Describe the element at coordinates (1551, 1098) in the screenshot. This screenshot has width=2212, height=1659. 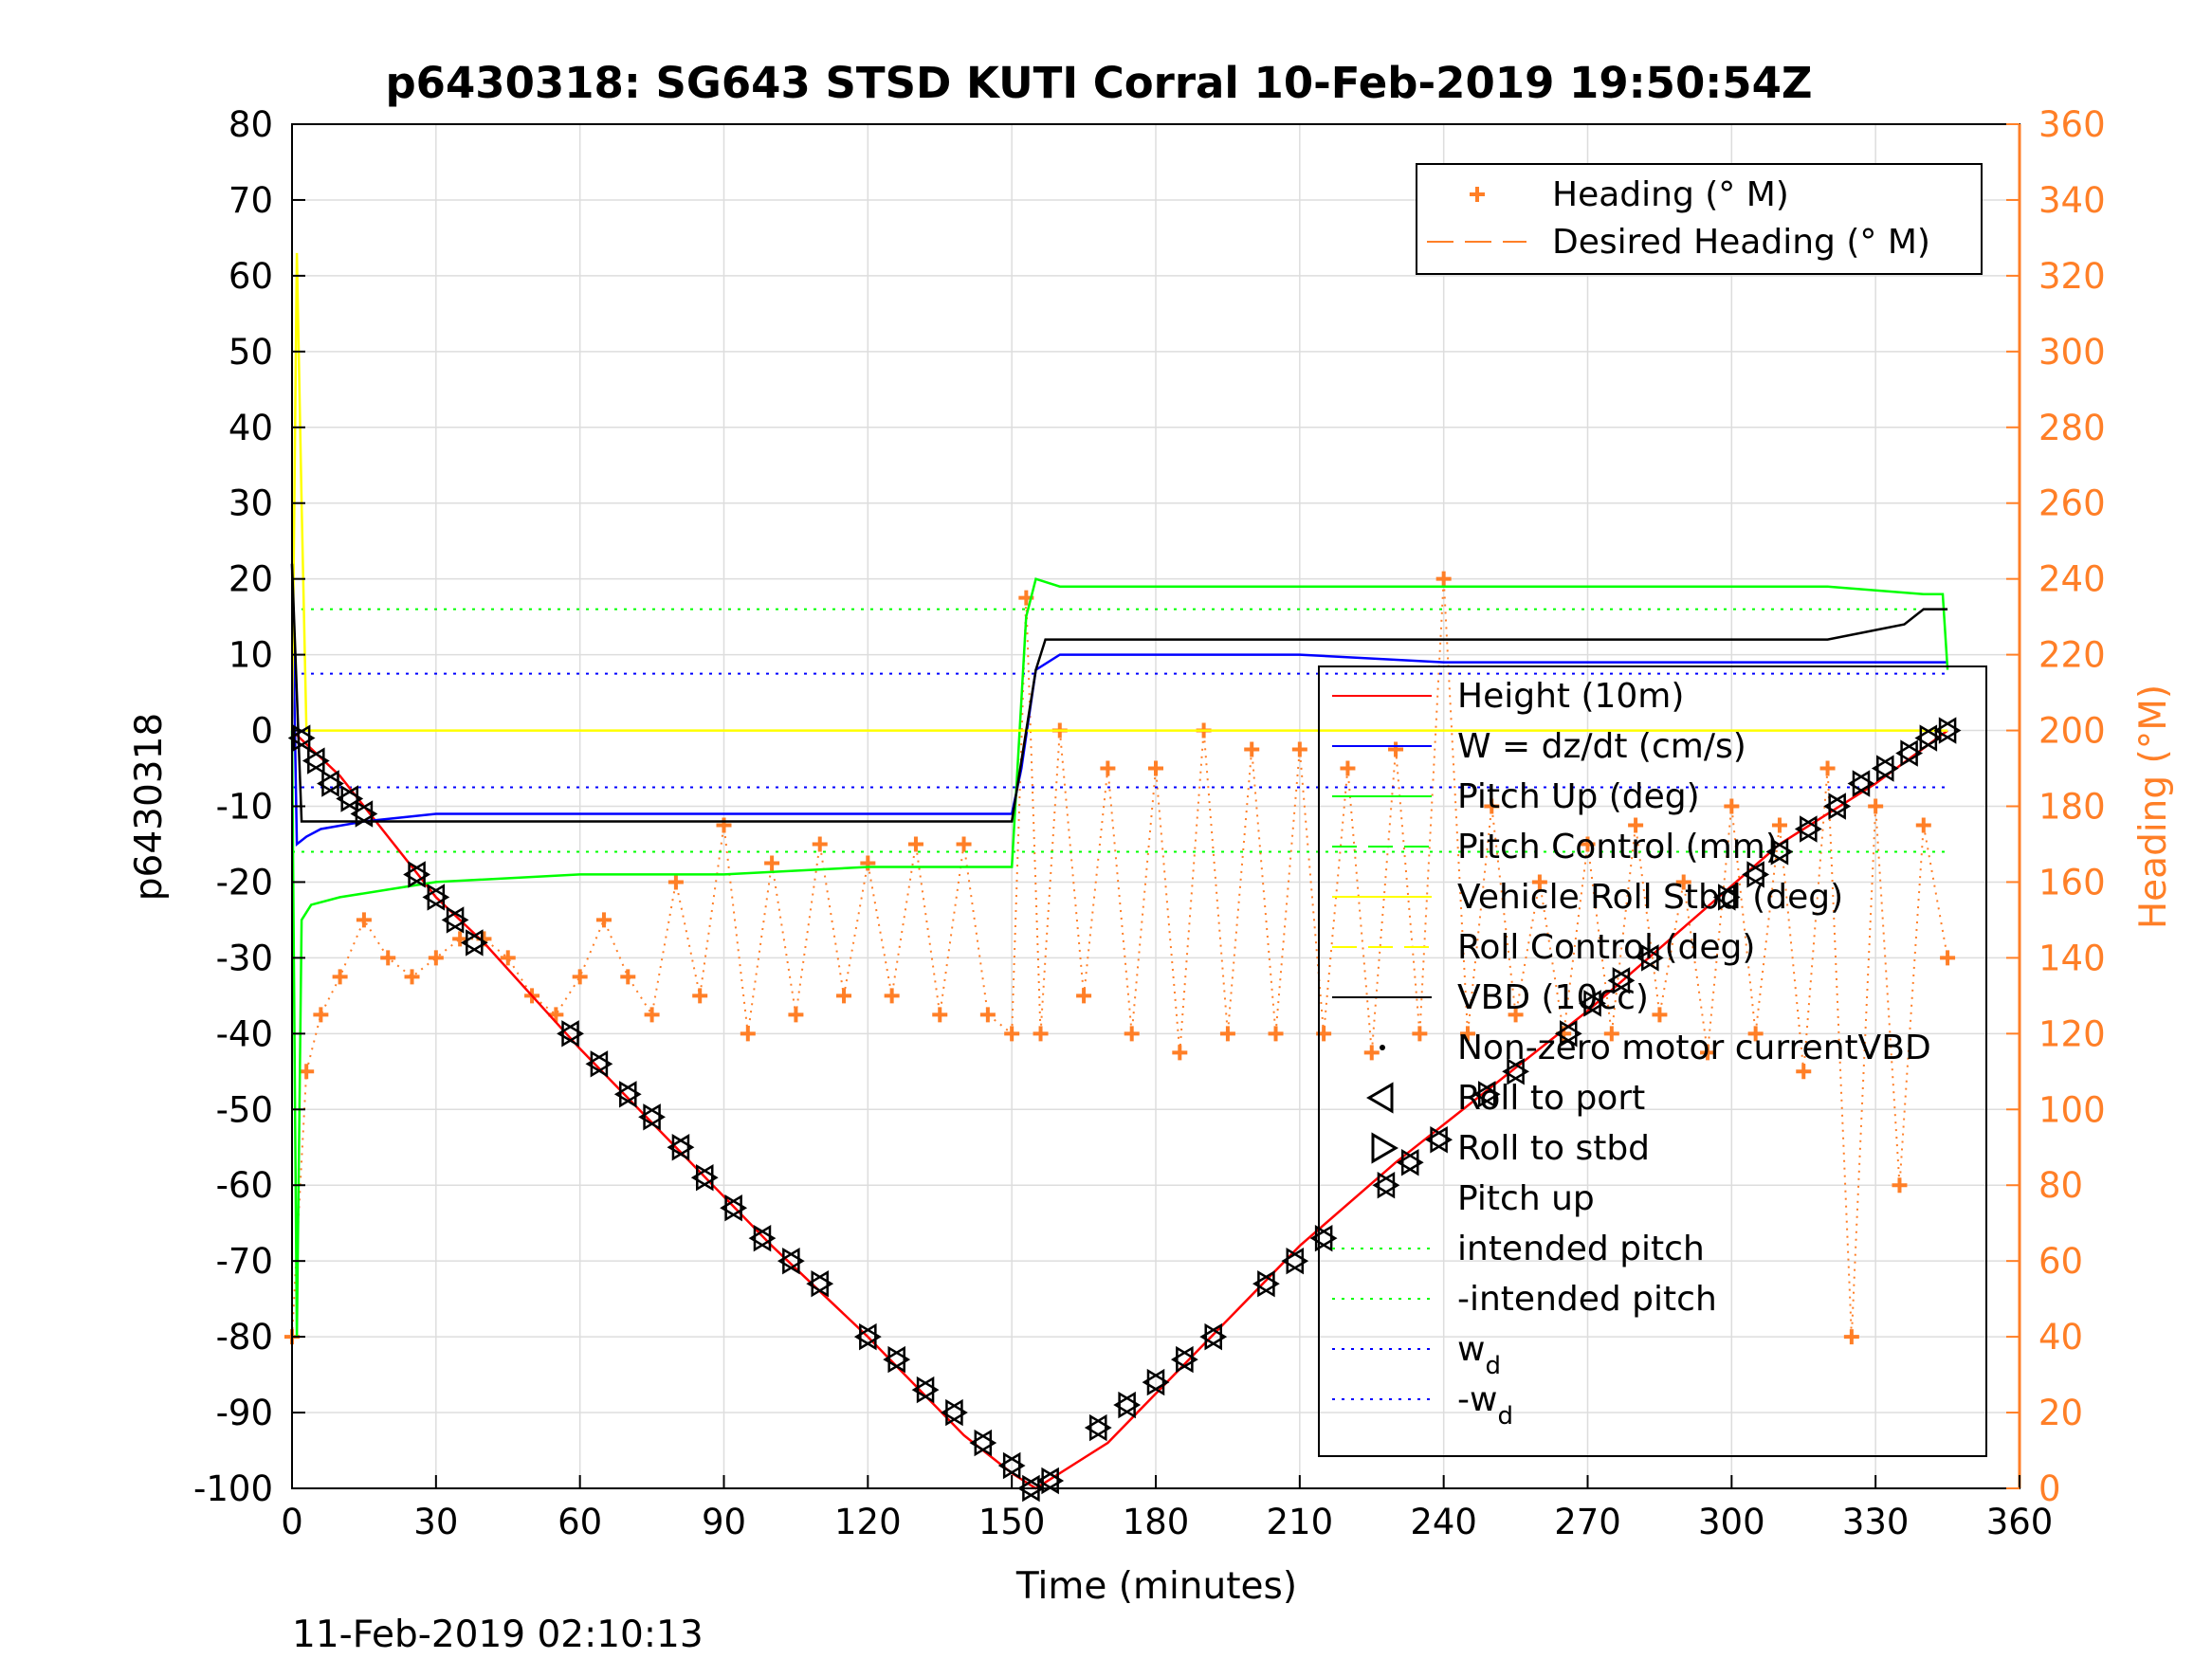
I see `legend-label-text: Roll to port` at that location.